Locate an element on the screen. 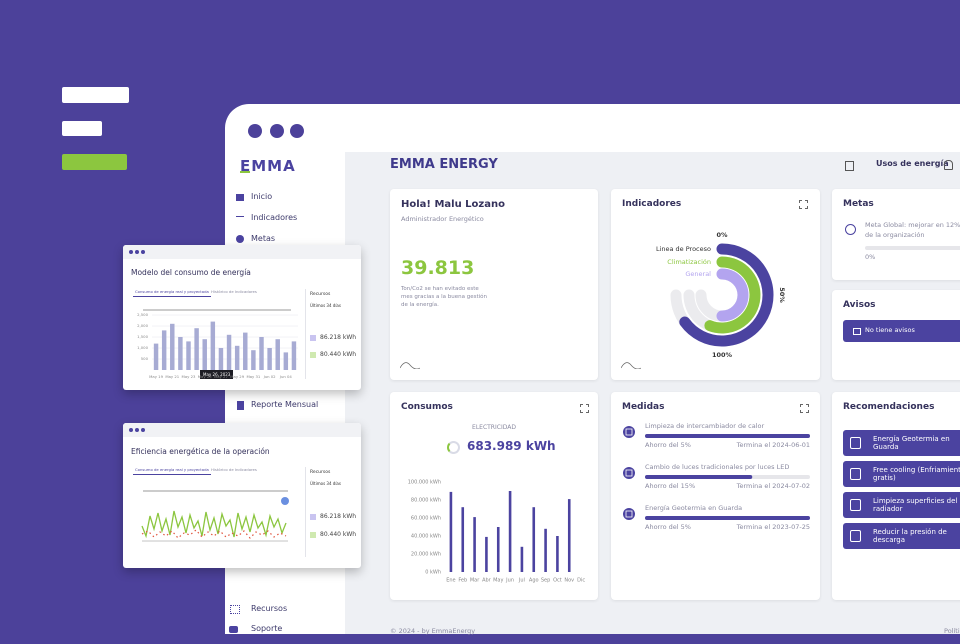 The width and height of the screenshot is (960, 644). recommendation: Reducir la presión de descarga is located at coordinates (901, 536).